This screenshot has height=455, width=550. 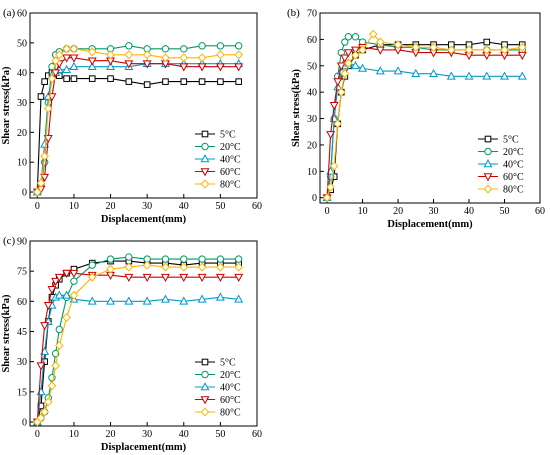 I want to click on legend-entry: 40°C, so click(x=230, y=388).